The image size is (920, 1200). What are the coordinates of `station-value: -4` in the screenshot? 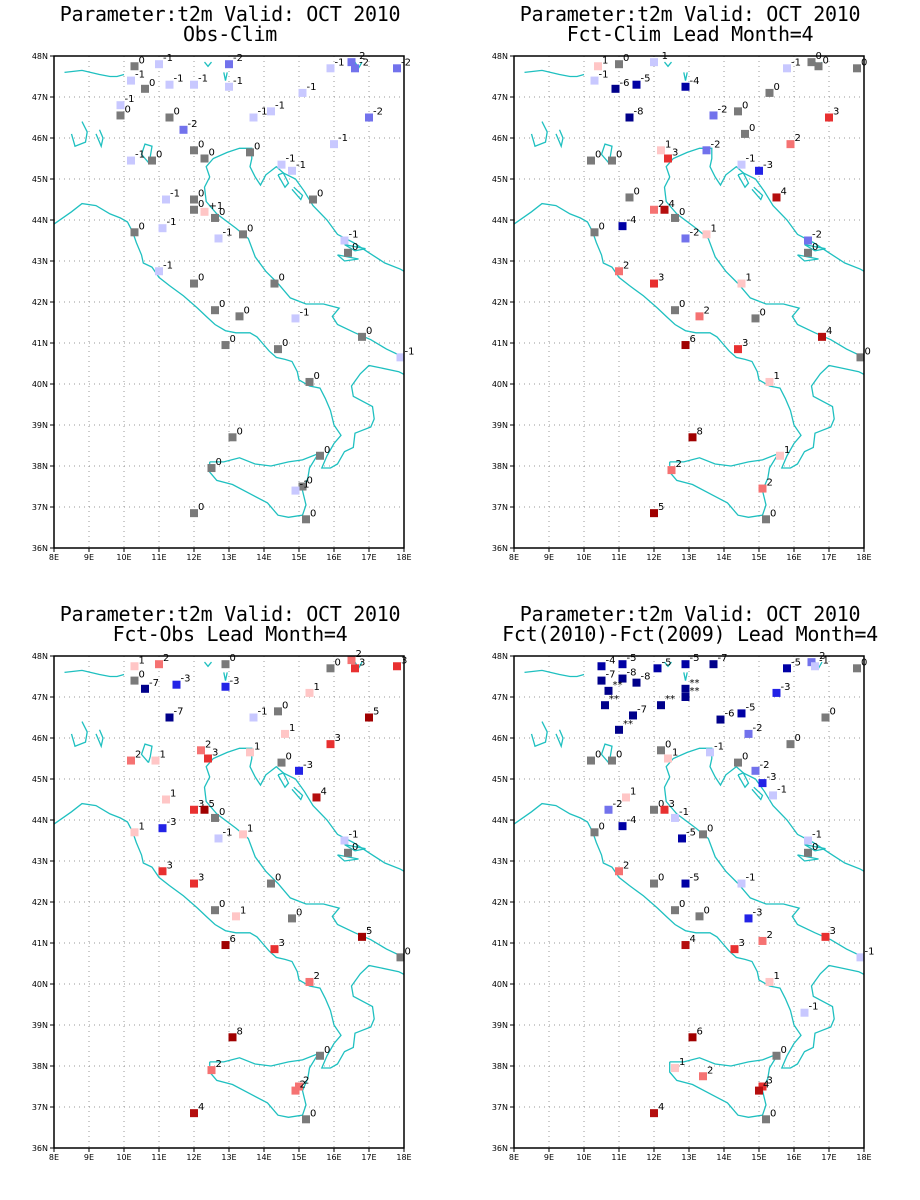 It's located at (632, 220).